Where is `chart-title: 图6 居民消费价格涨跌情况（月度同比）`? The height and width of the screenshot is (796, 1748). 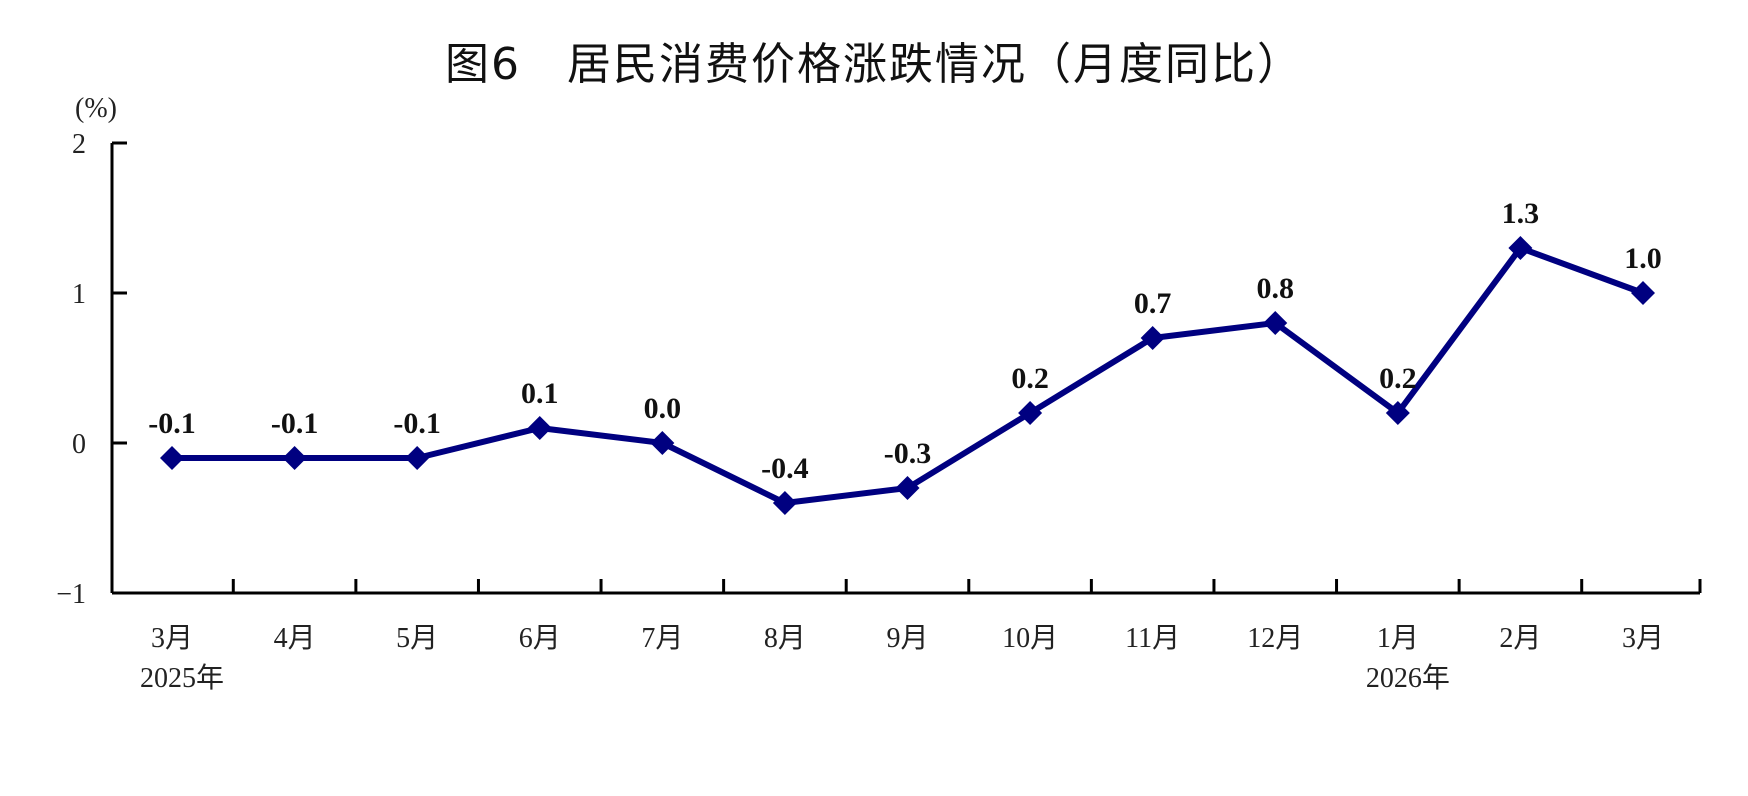
chart-title: 图6 居民消费价格涨跌情况（月度同比） is located at coordinates (874, 64).